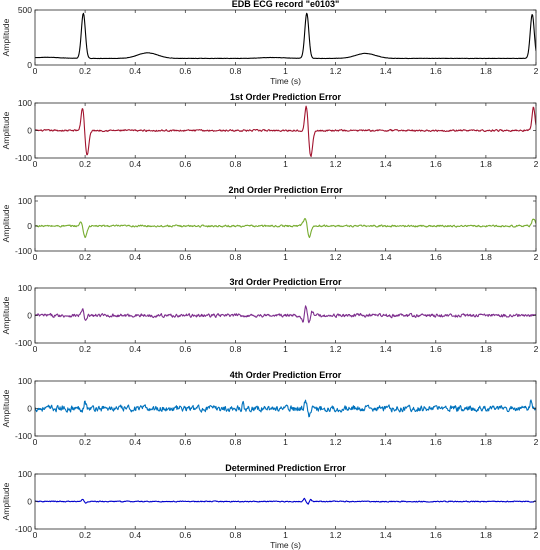 Image resolution: width=540 pixels, height=550 pixels. What do you see at coordinates (25, 10) in the screenshot?
I see `y-tick-label: 500` at bounding box center [25, 10].